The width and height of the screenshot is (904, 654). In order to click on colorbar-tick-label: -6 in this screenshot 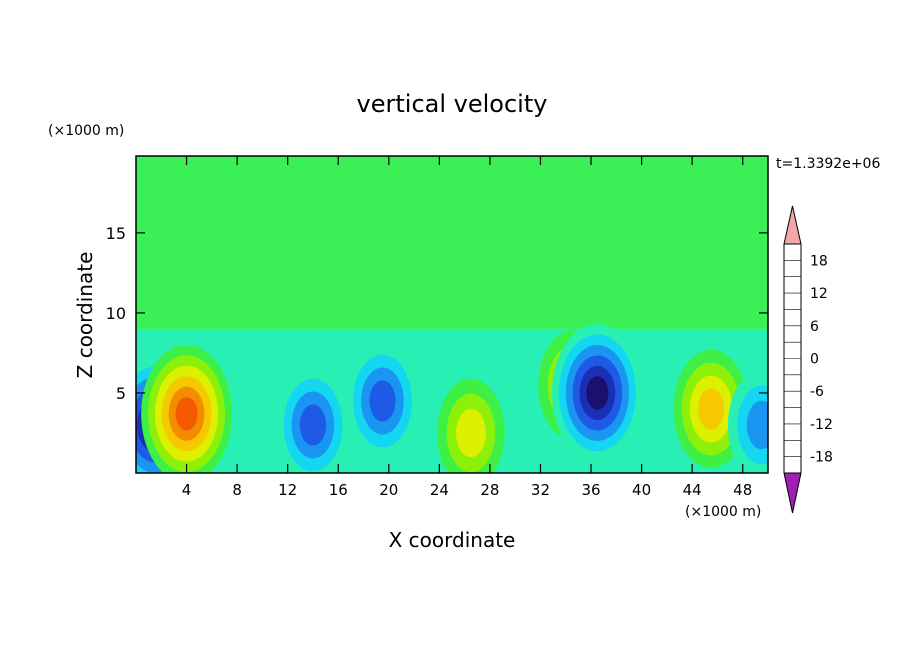, I will do `click(817, 392)`.